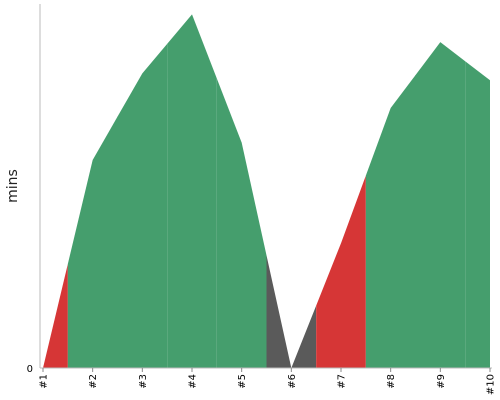 This screenshot has height=400, width=500. Describe the element at coordinates (93, 381) in the screenshot. I see `x-tick-label: #2` at that location.